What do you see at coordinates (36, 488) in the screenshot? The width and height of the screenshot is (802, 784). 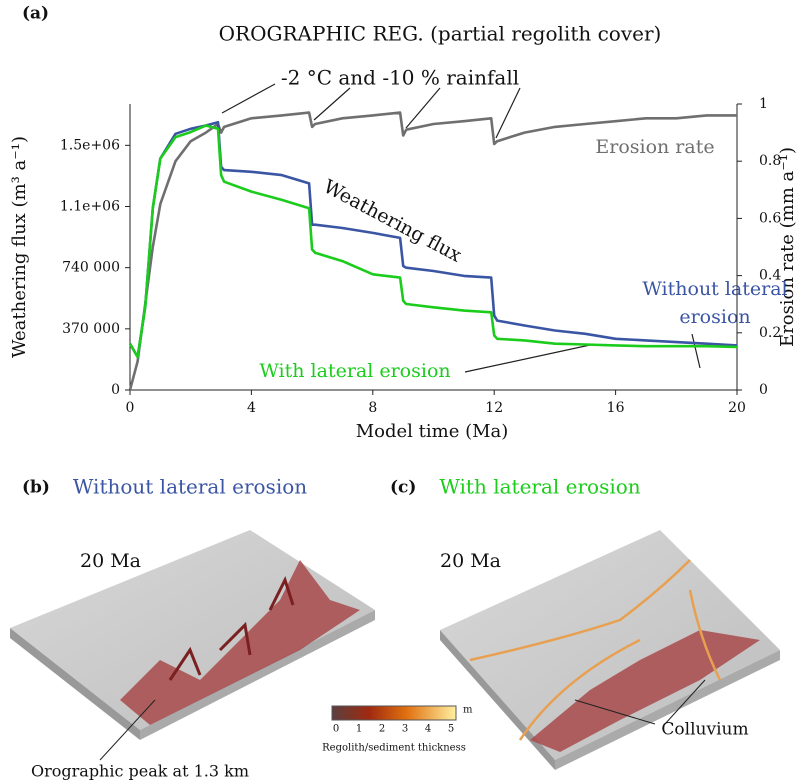 I see `panel-label: (b)` at bounding box center [36, 488].